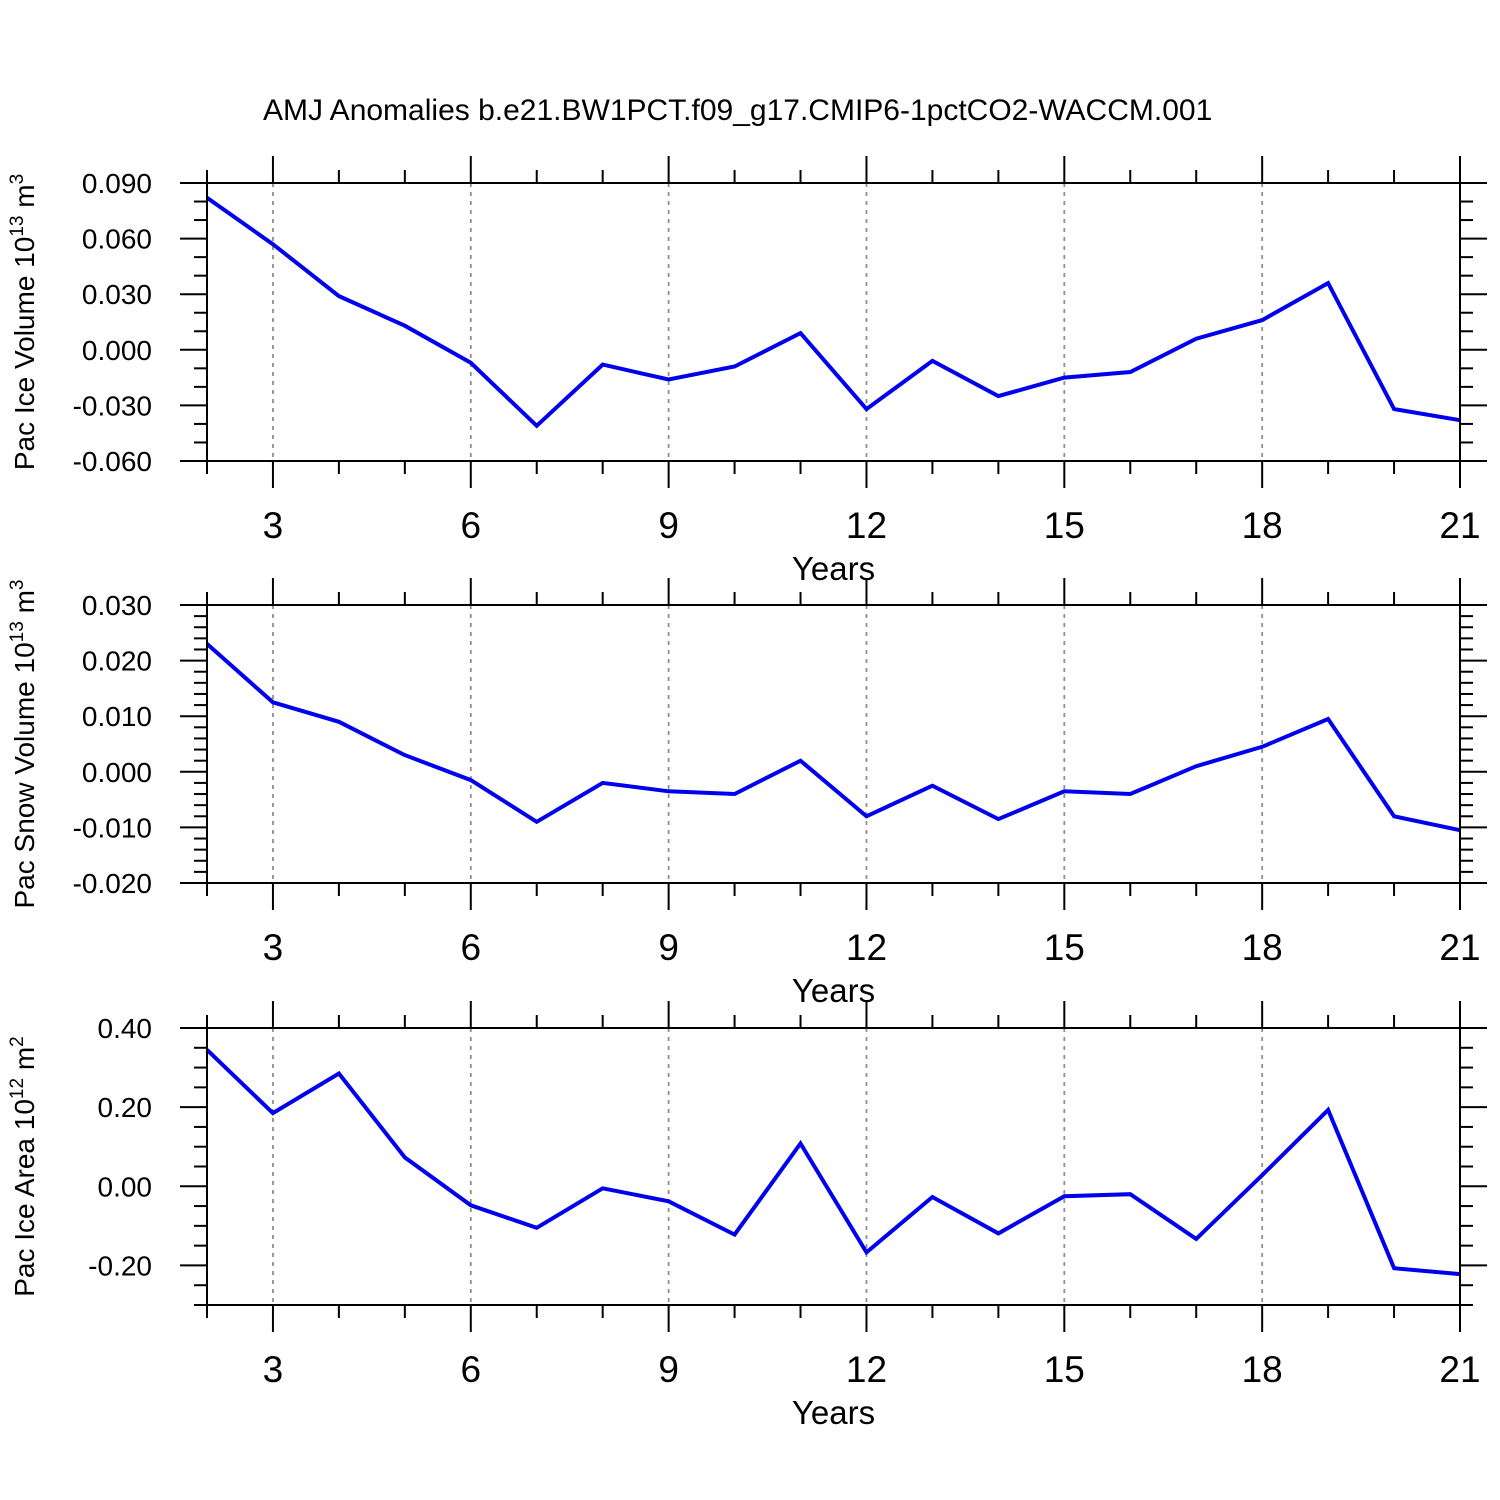 This screenshot has height=1500, width=1500. Describe the element at coordinates (117, 183) in the screenshot. I see `y-tick-label: 0.090` at that location.